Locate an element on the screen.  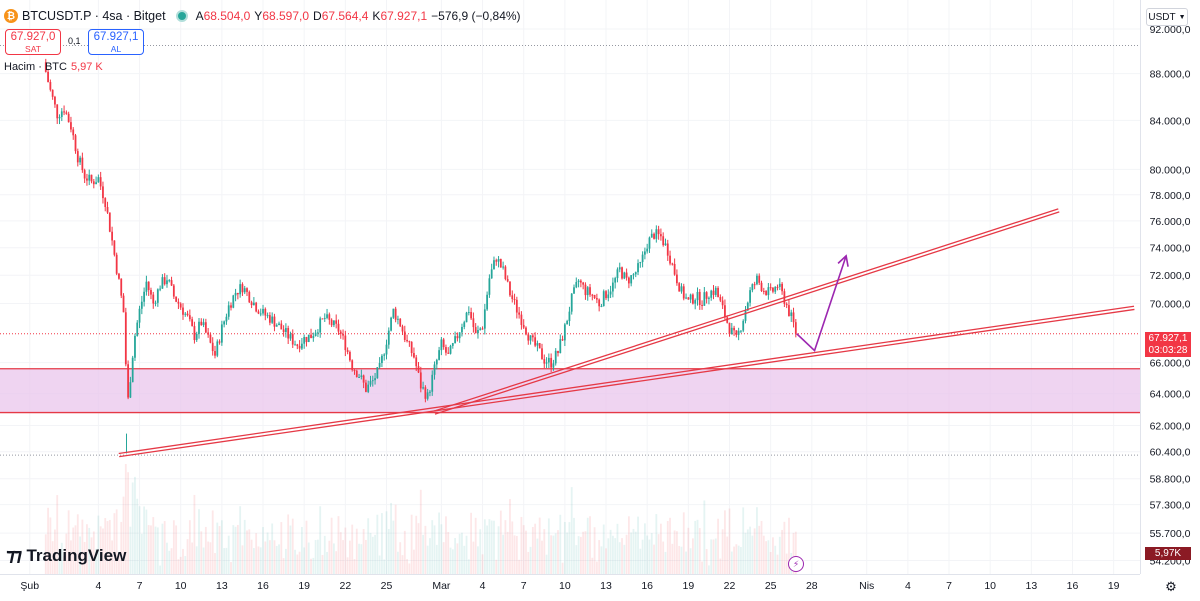
time-tick-label: 25 is located at coordinates (387, 586).